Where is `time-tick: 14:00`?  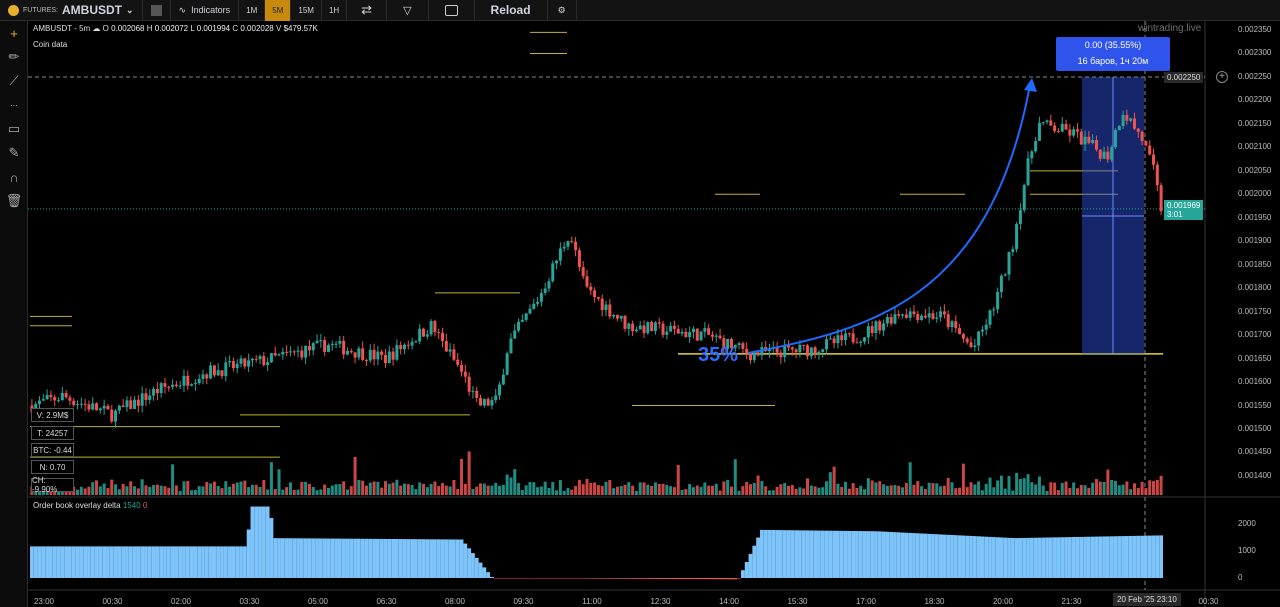
time-tick: 14:00 is located at coordinates (729, 601).